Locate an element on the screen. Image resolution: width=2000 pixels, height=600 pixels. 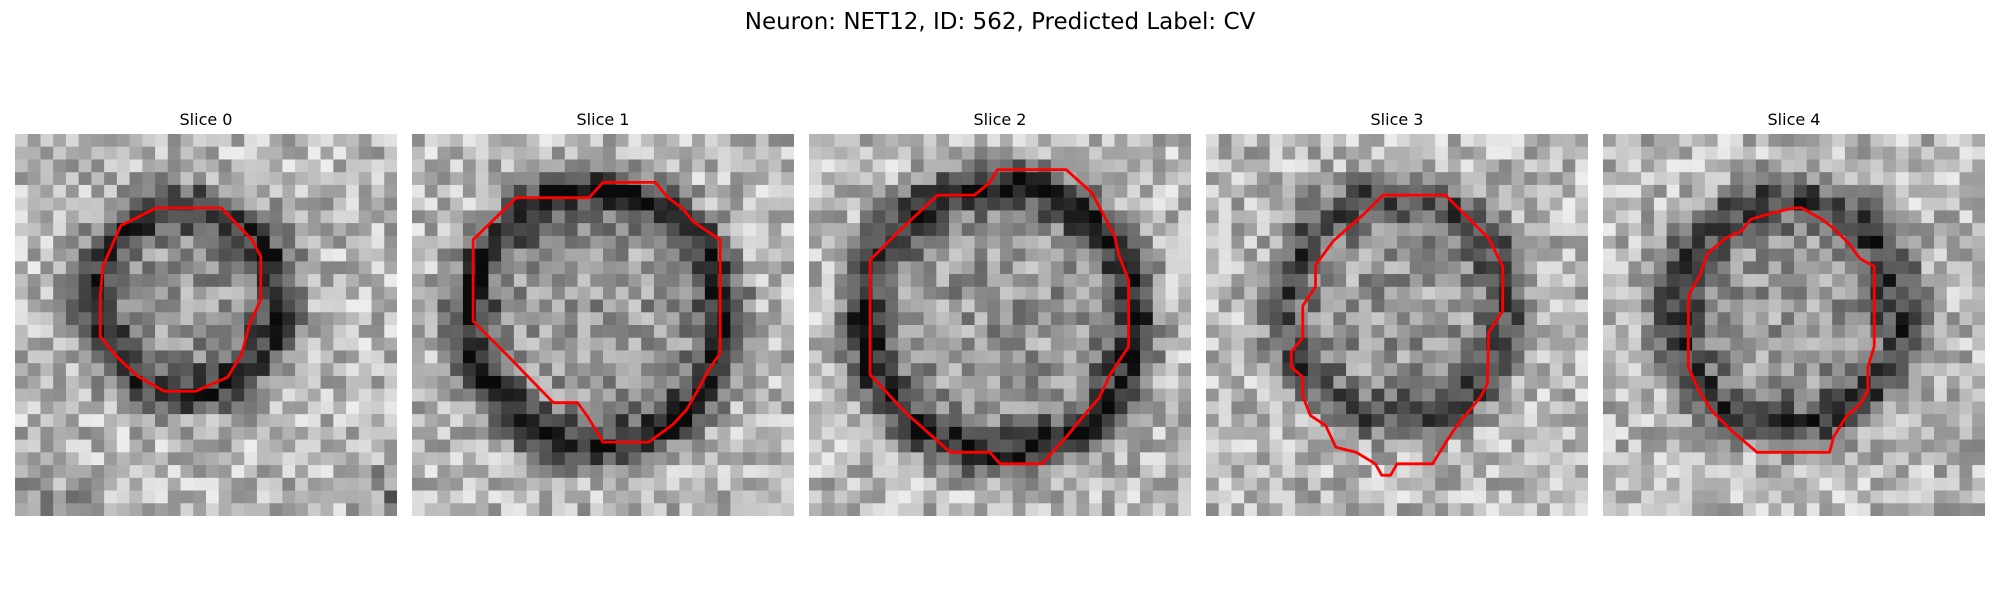
slice-panel-4: Slice 4 is located at coordinates (1794, 315).